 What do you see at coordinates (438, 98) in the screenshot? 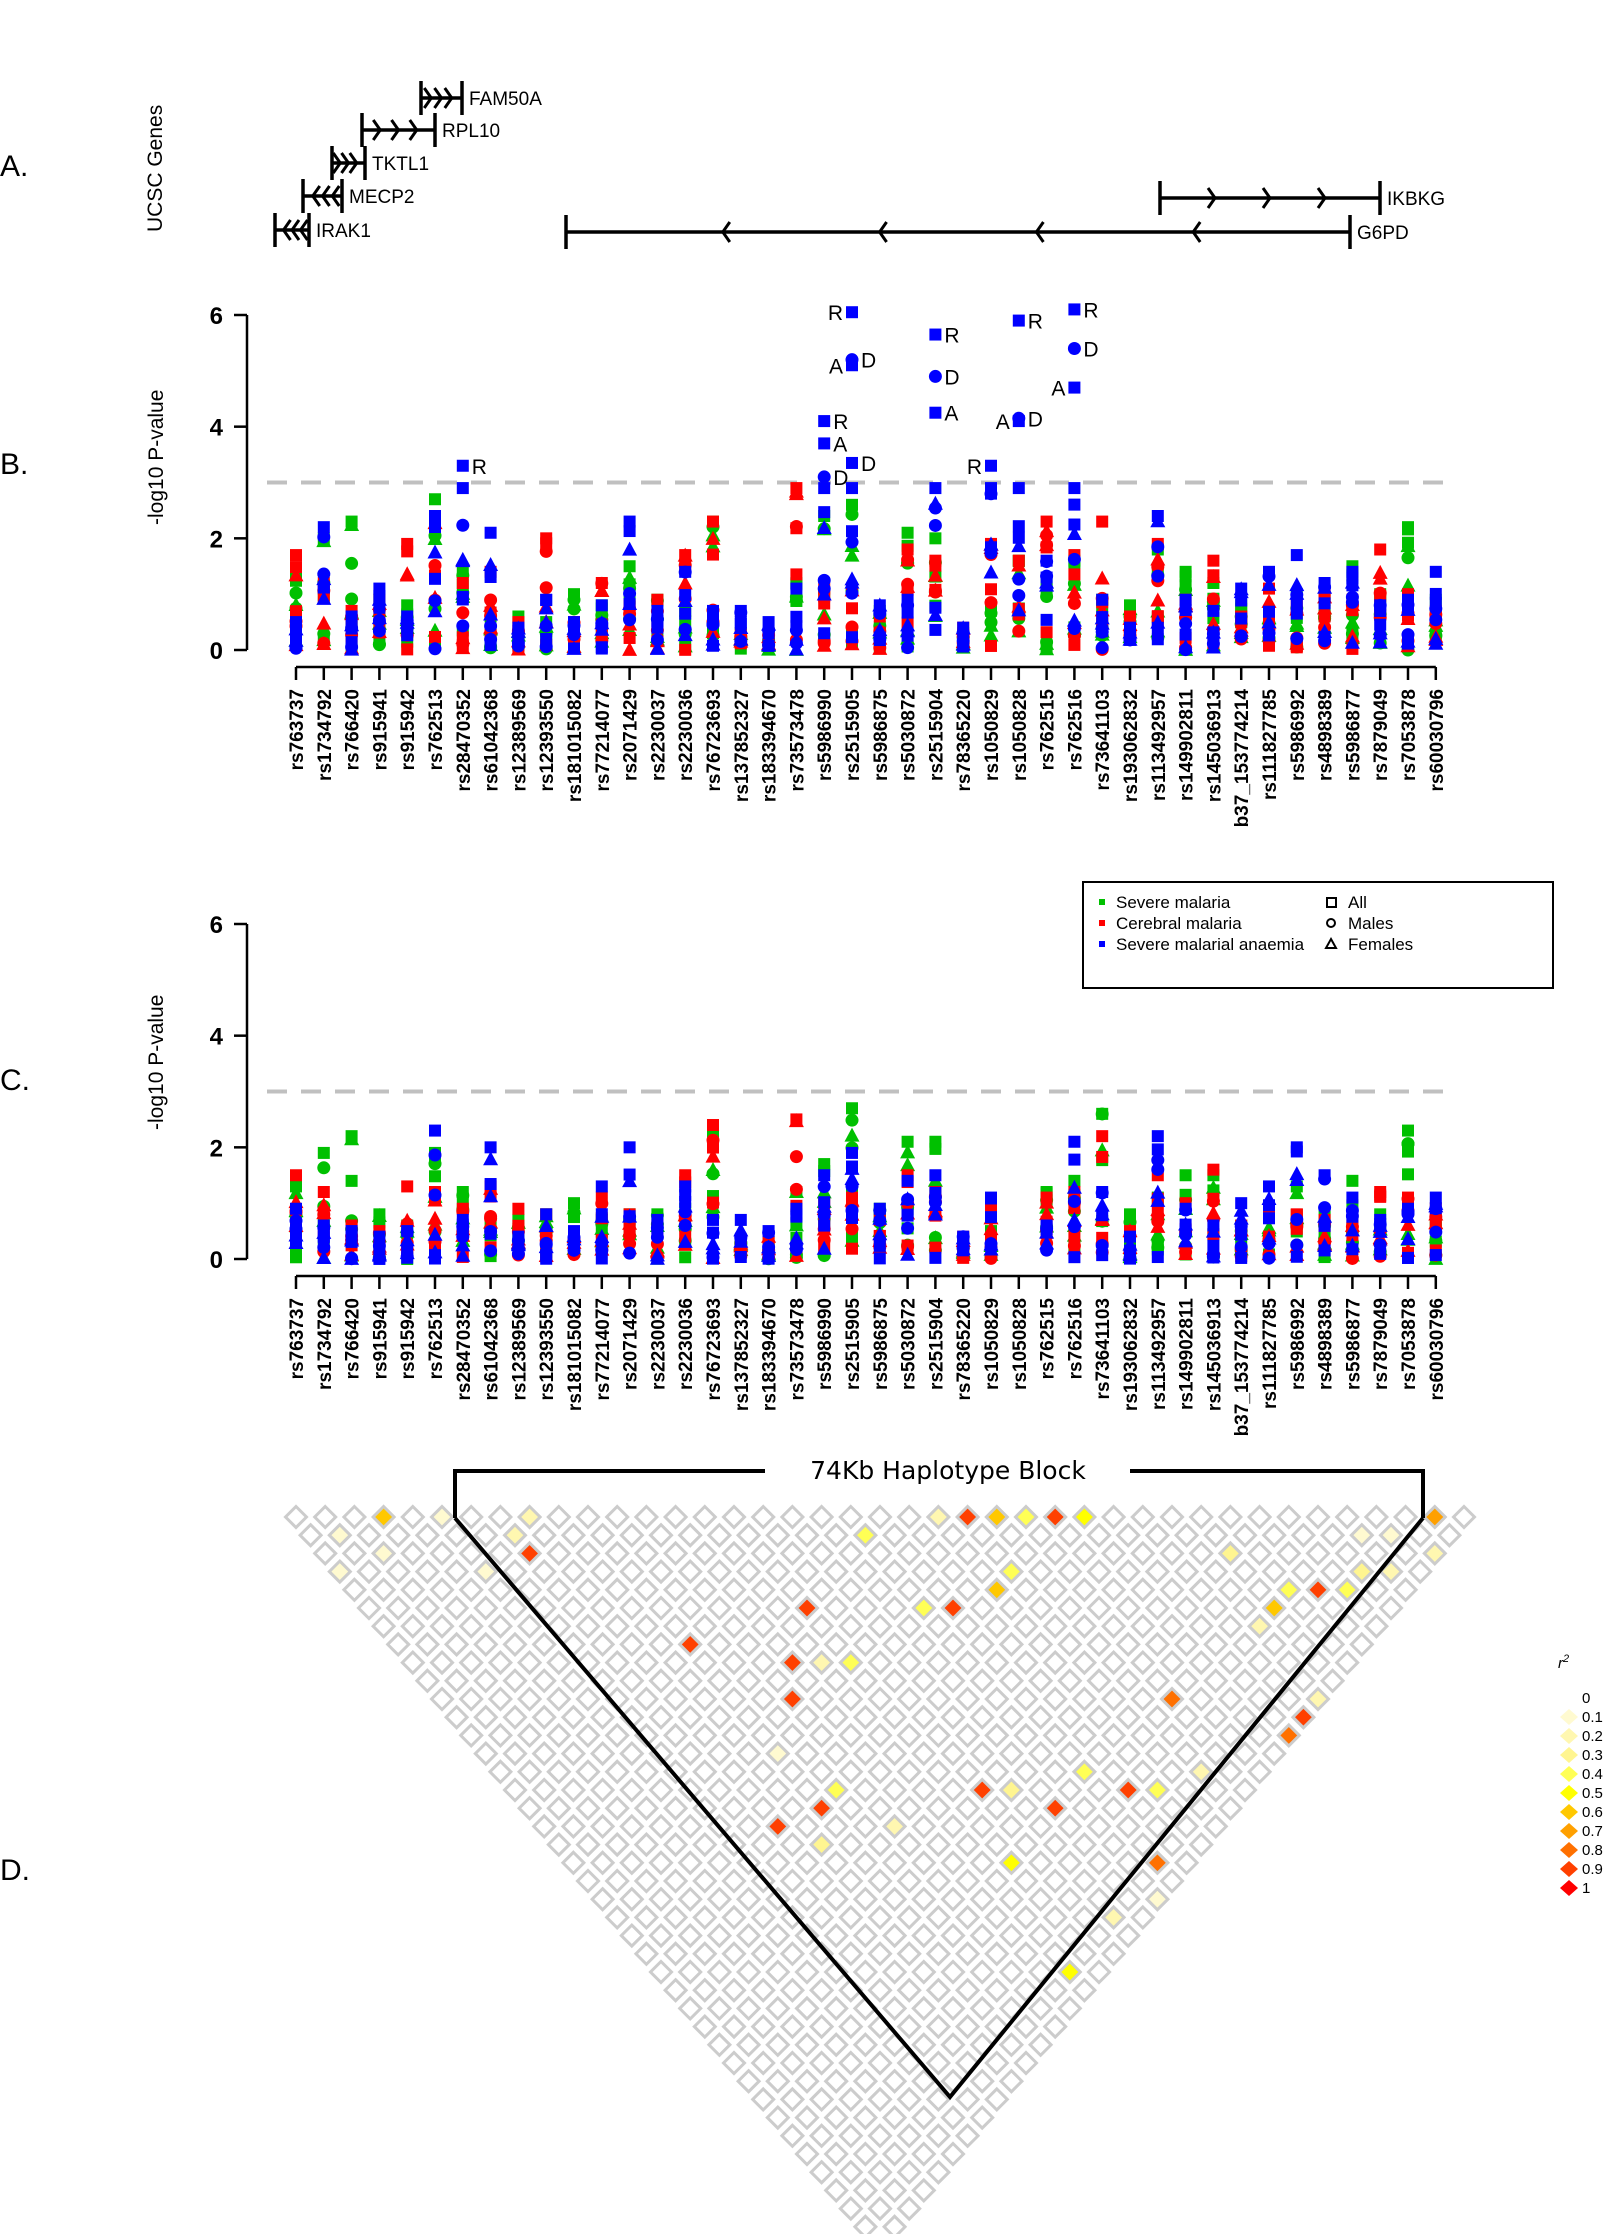
I see `chevron-right-icon` at bounding box center [438, 98].